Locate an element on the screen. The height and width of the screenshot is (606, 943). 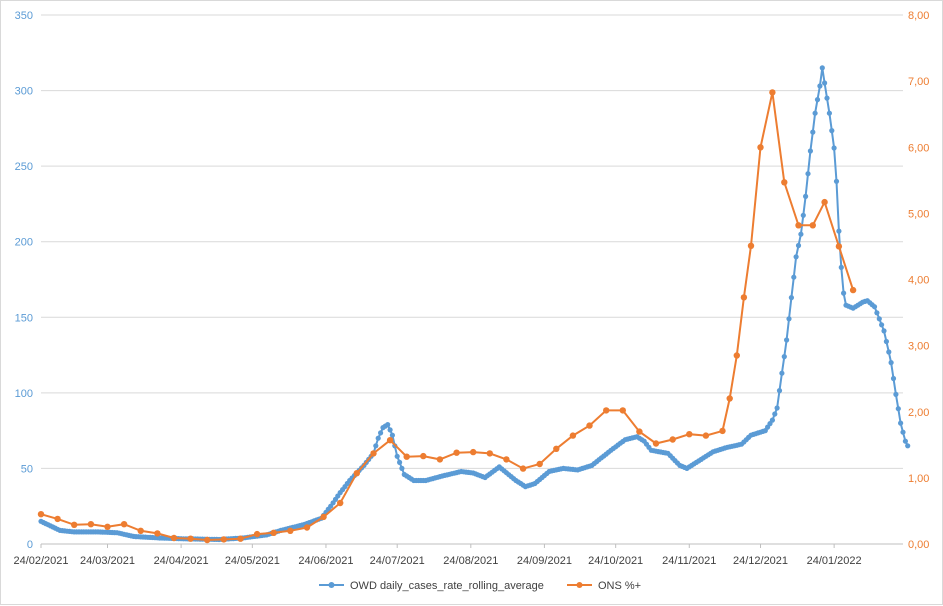
right-tick-label: 8,00 is located at coordinates (918, 16).